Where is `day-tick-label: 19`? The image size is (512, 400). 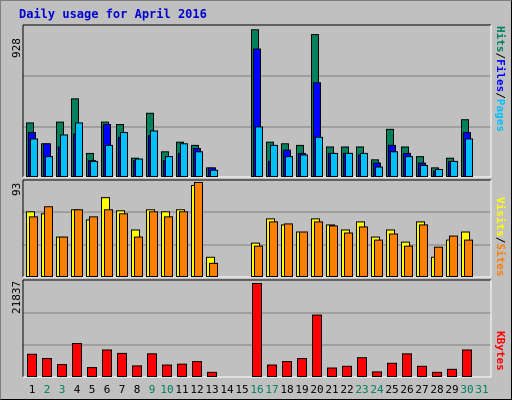
day-tick-label: 19 is located at coordinates (301, 389).